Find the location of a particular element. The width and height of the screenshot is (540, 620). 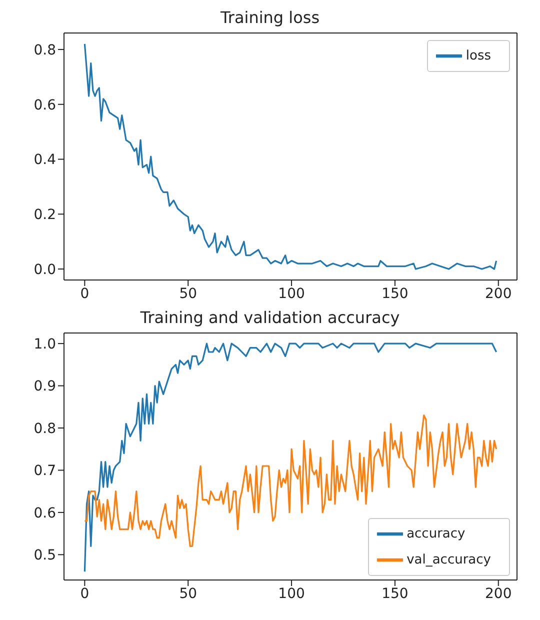

y-tick-label: 0.5 is located at coordinates (45, 556).